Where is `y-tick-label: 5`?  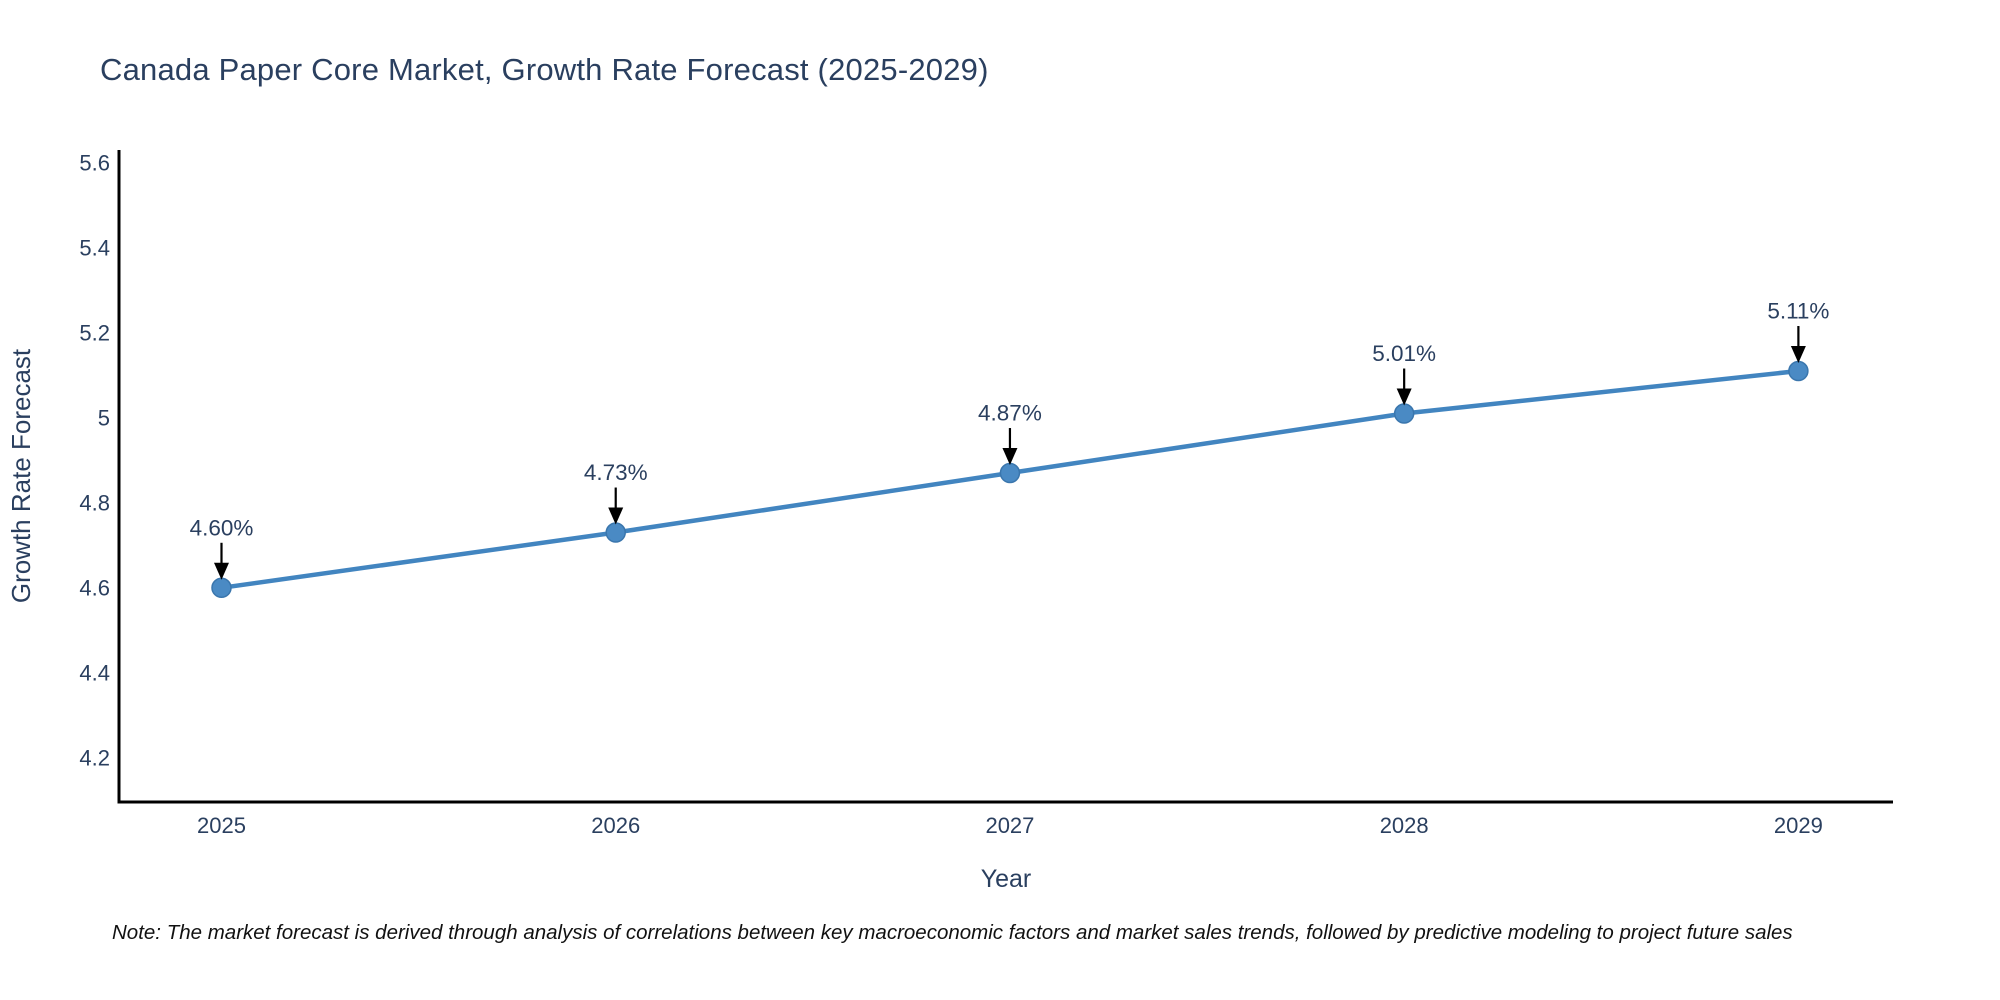 y-tick-label: 5 is located at coordinates (104, 417).